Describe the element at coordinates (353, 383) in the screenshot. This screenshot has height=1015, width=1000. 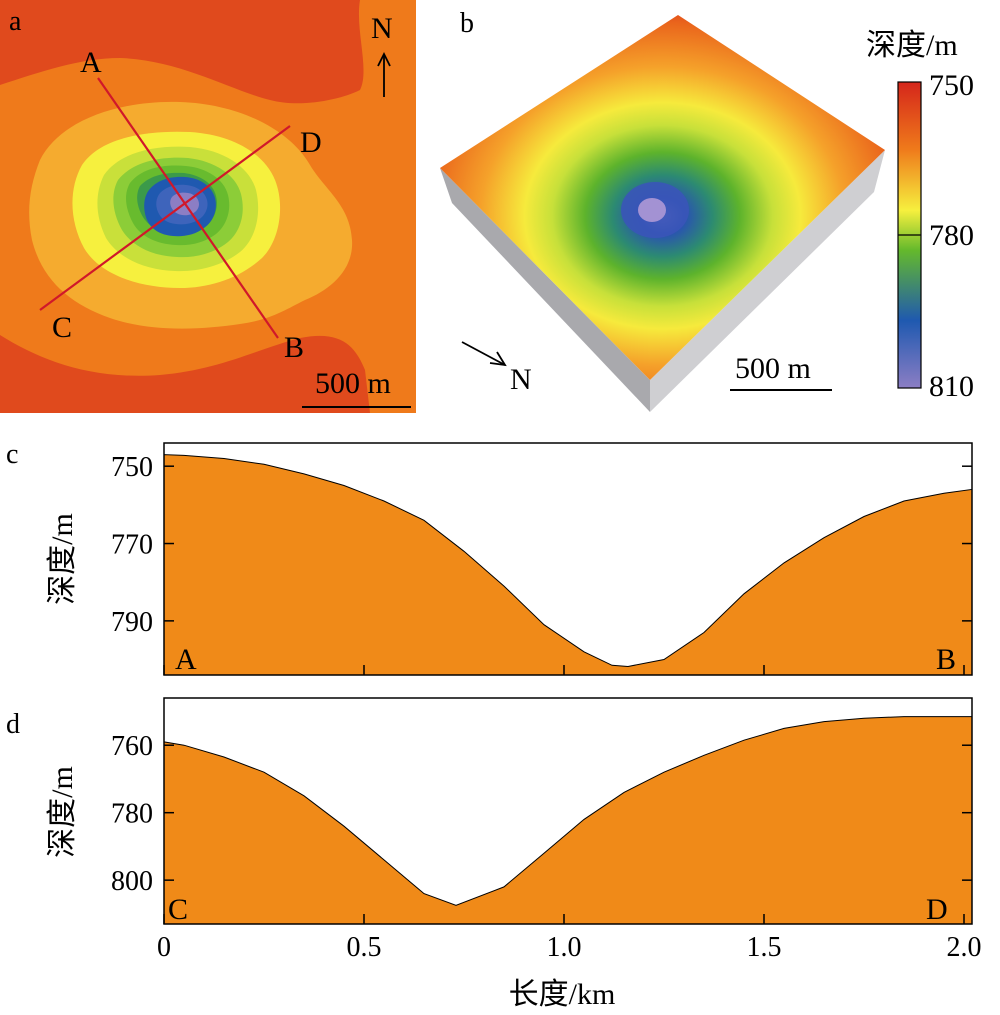
I see `scale-label-a: 500 m` at that location.